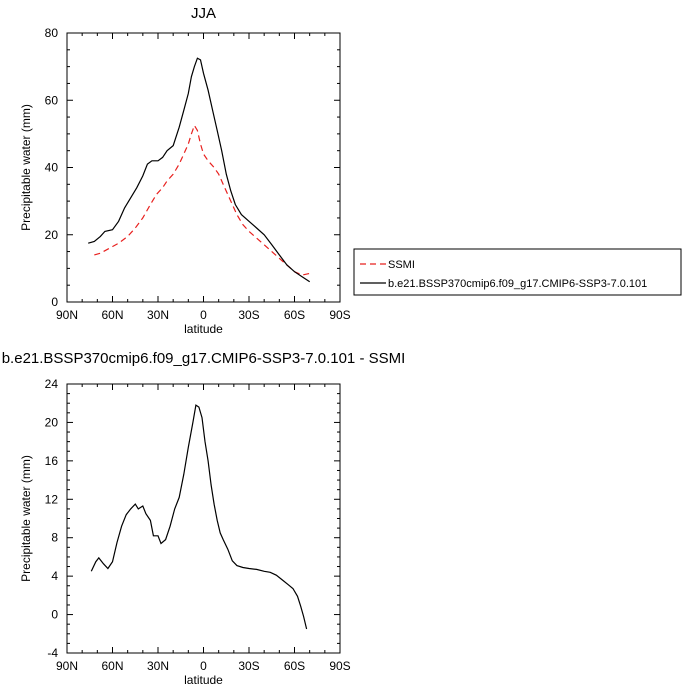 This screenshot has width=700, height=700. What do you see at coordinates (401, 265) in the screenshot?
I see `legend-entry-label: SSMI` at bounding box center [401, 265].